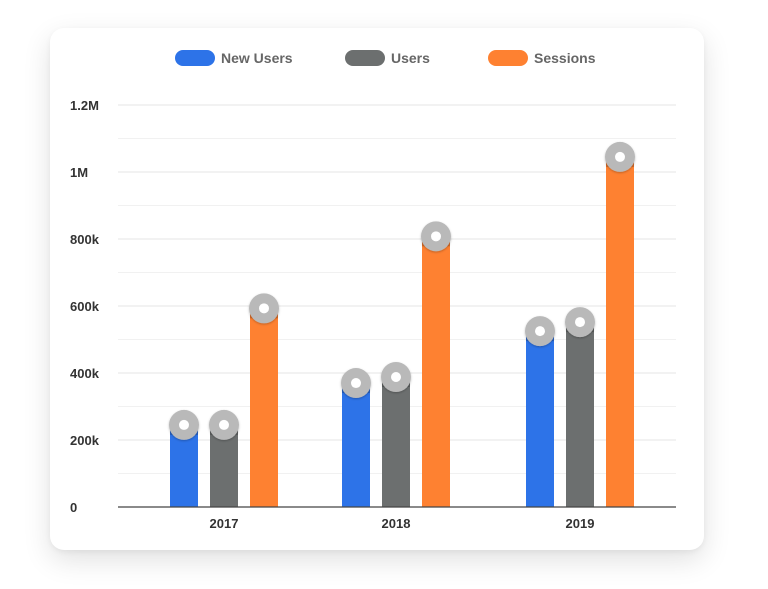 The image size is (768, 589). Describe the element at coordinates (540, 419) in the screenshot. I see `bar-new-users-2019` at that location.